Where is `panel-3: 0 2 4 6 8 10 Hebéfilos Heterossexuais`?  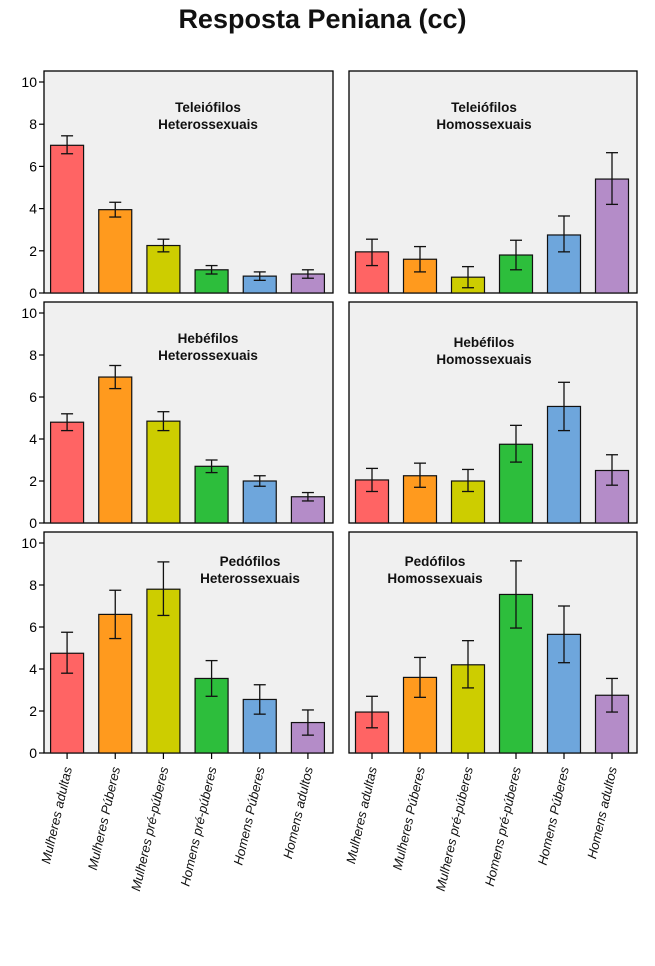 panel-3: 0 2 4 6 8 10 Hebéfilos Heterossexuais is located at coordinates (177, 416).